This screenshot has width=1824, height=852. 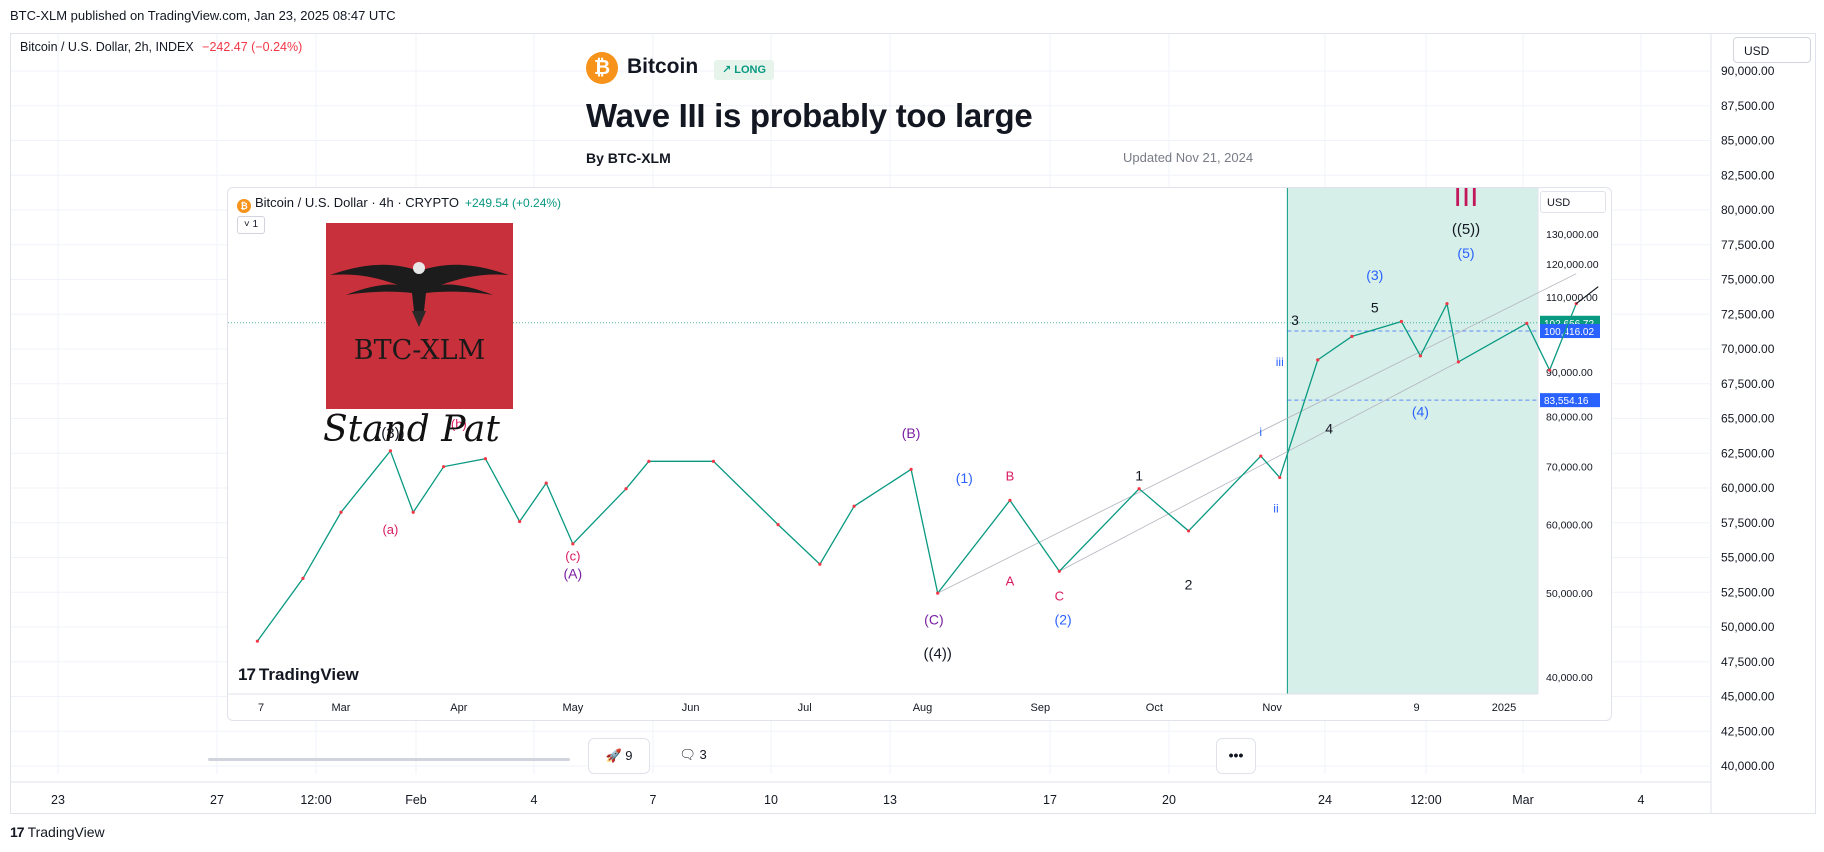 I want to click on scrollbar, so click(x=389, y=759).